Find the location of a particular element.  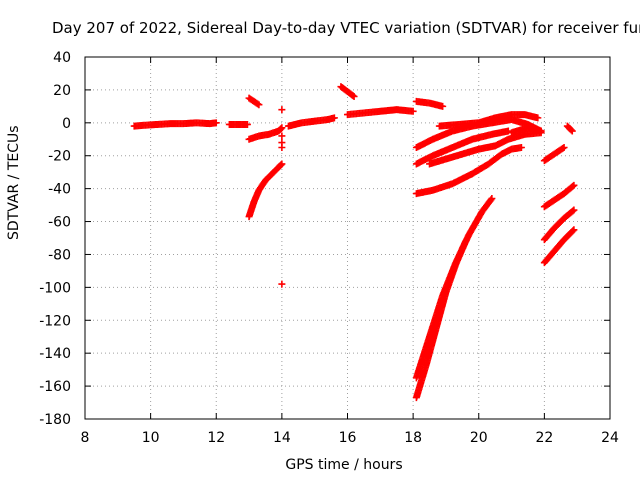

x-axis-label: GPS time / hours is located at coordinates (344, 465).